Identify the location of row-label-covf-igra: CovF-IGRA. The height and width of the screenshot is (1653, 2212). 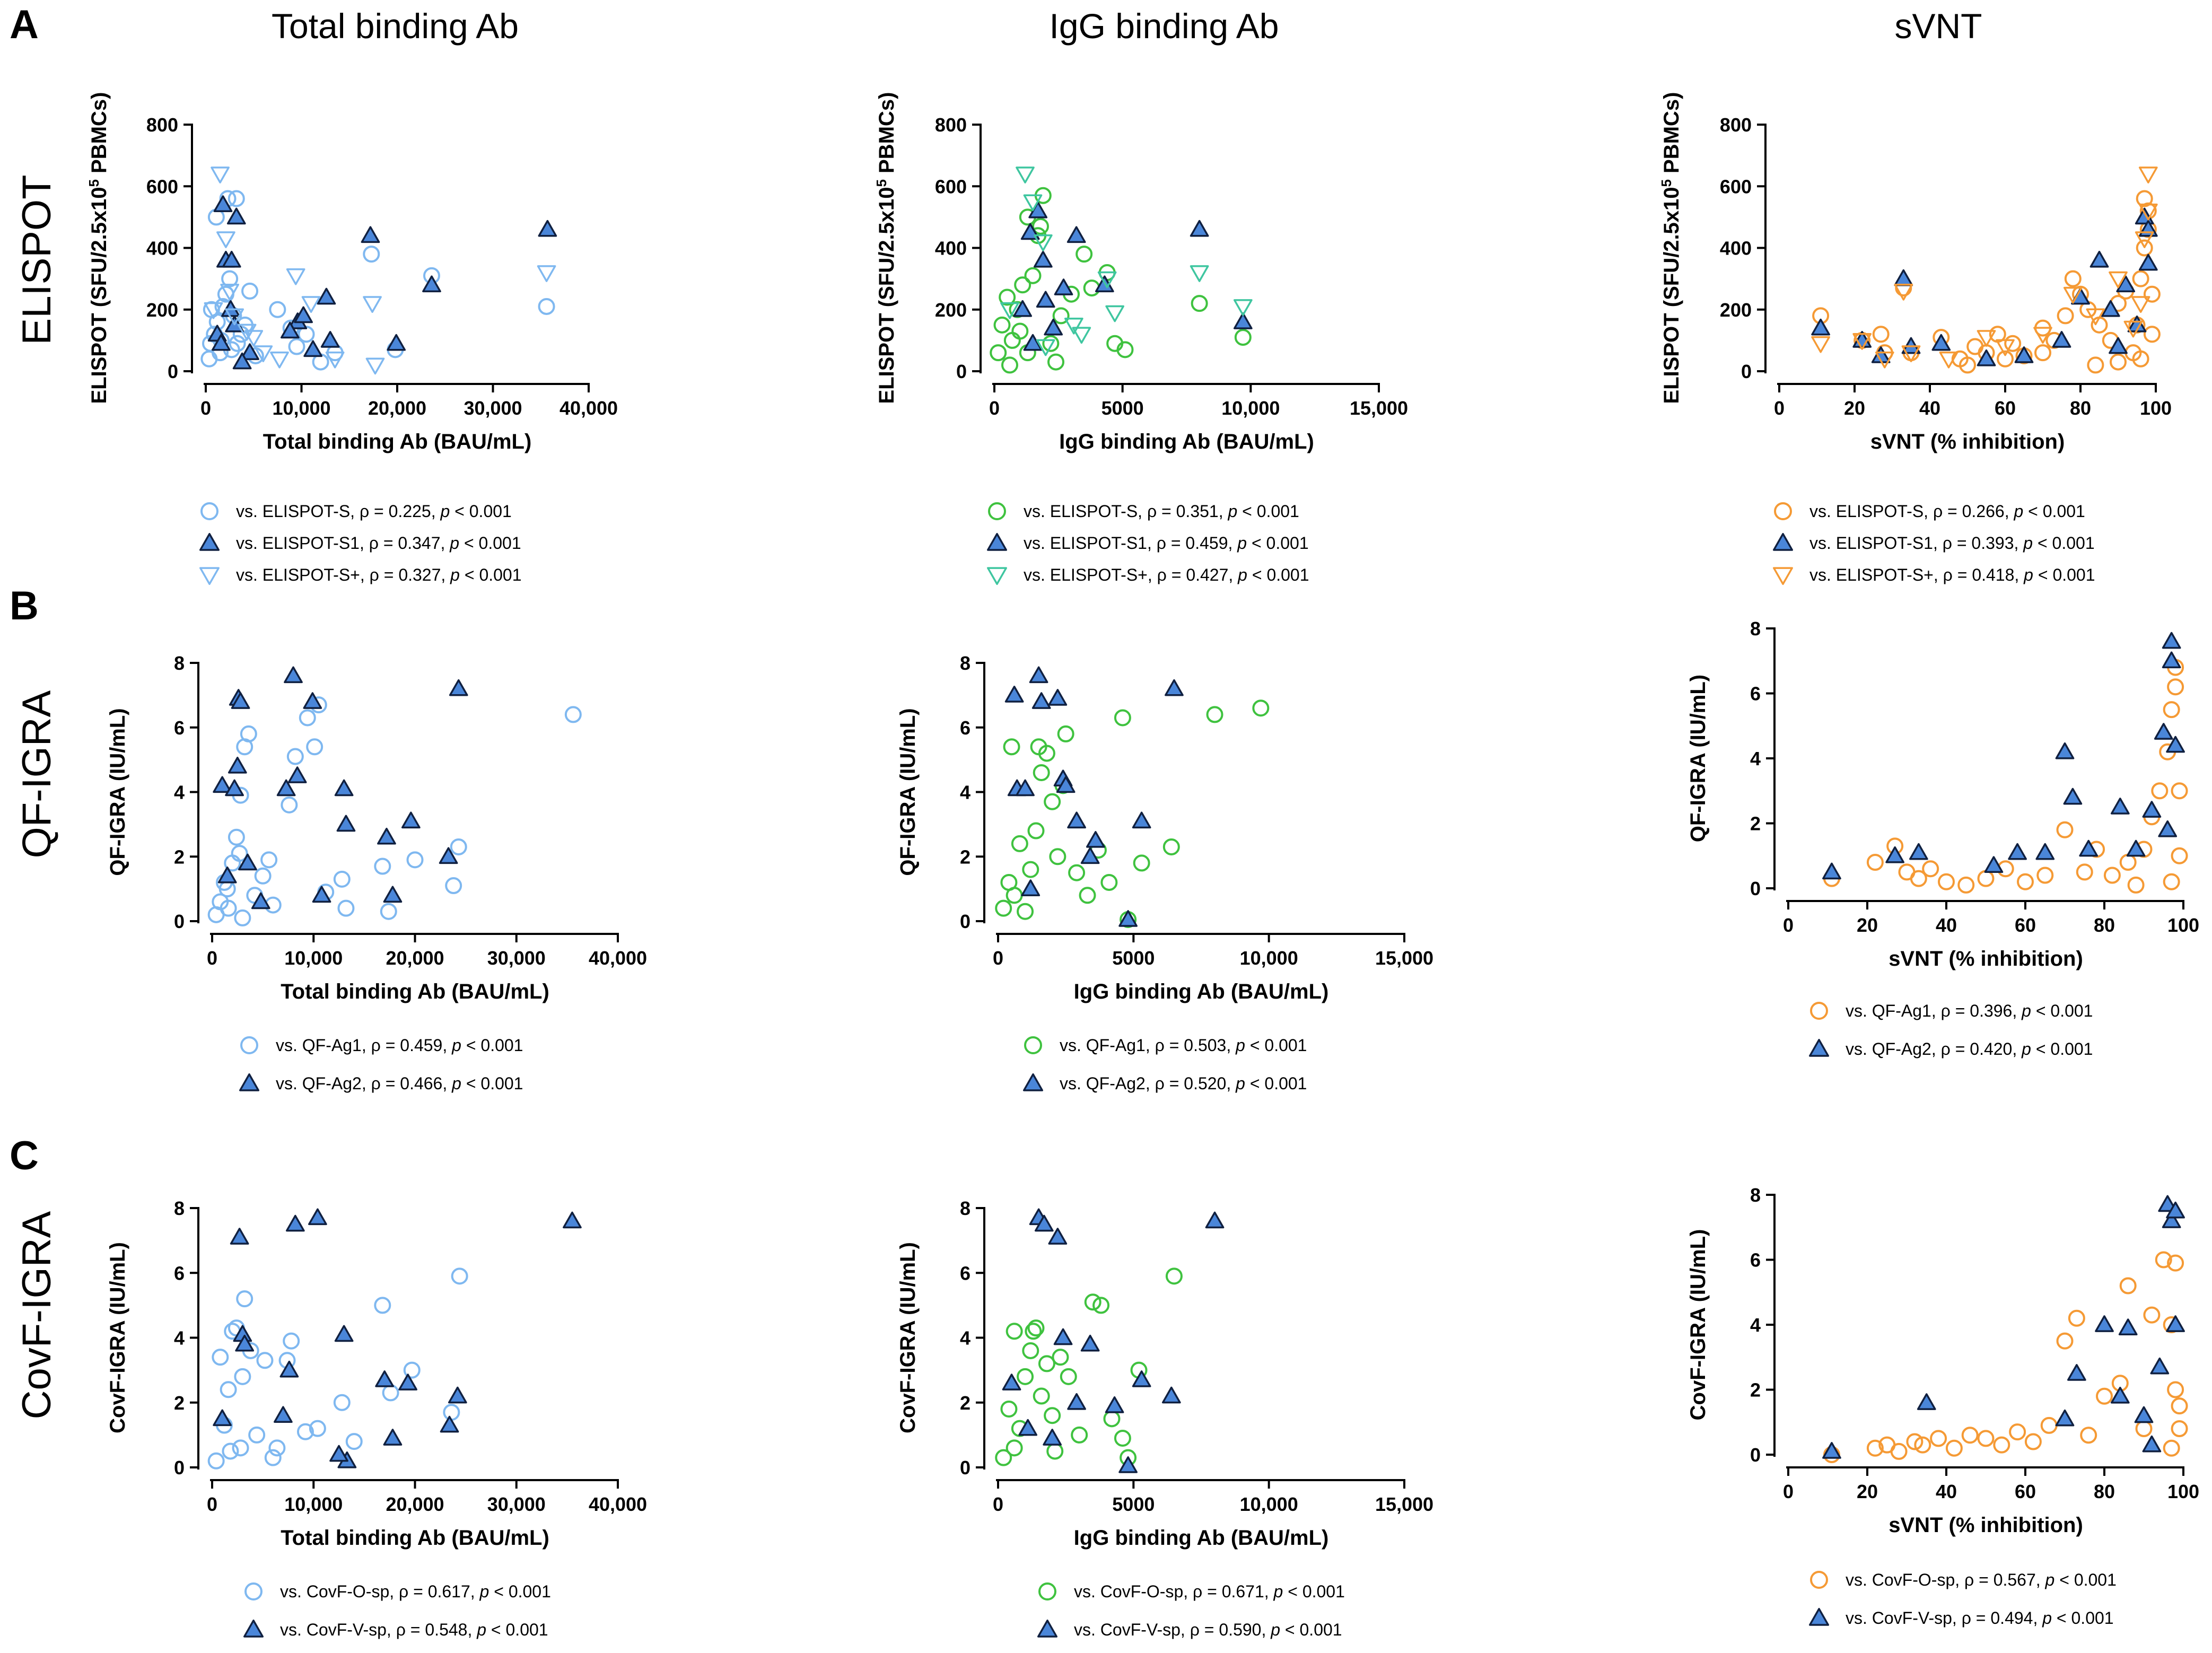
(36, 1315).